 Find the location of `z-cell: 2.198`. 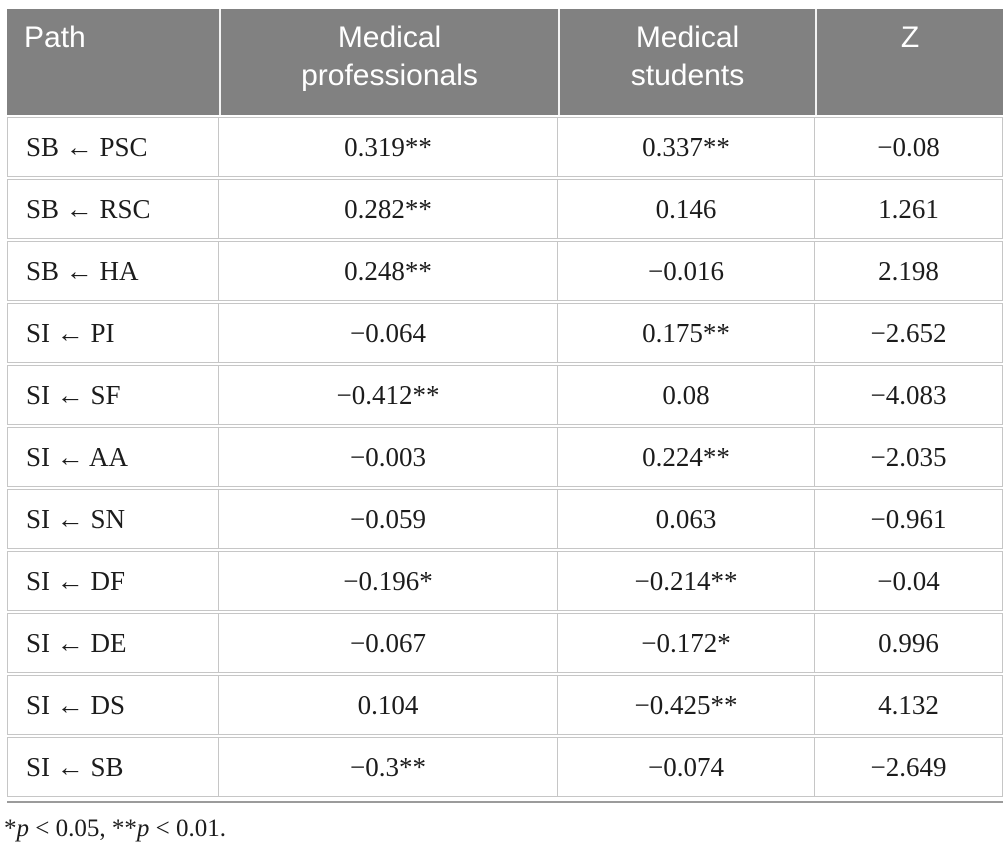

z-cell: 2.198 is located at coordinates (909, 271).